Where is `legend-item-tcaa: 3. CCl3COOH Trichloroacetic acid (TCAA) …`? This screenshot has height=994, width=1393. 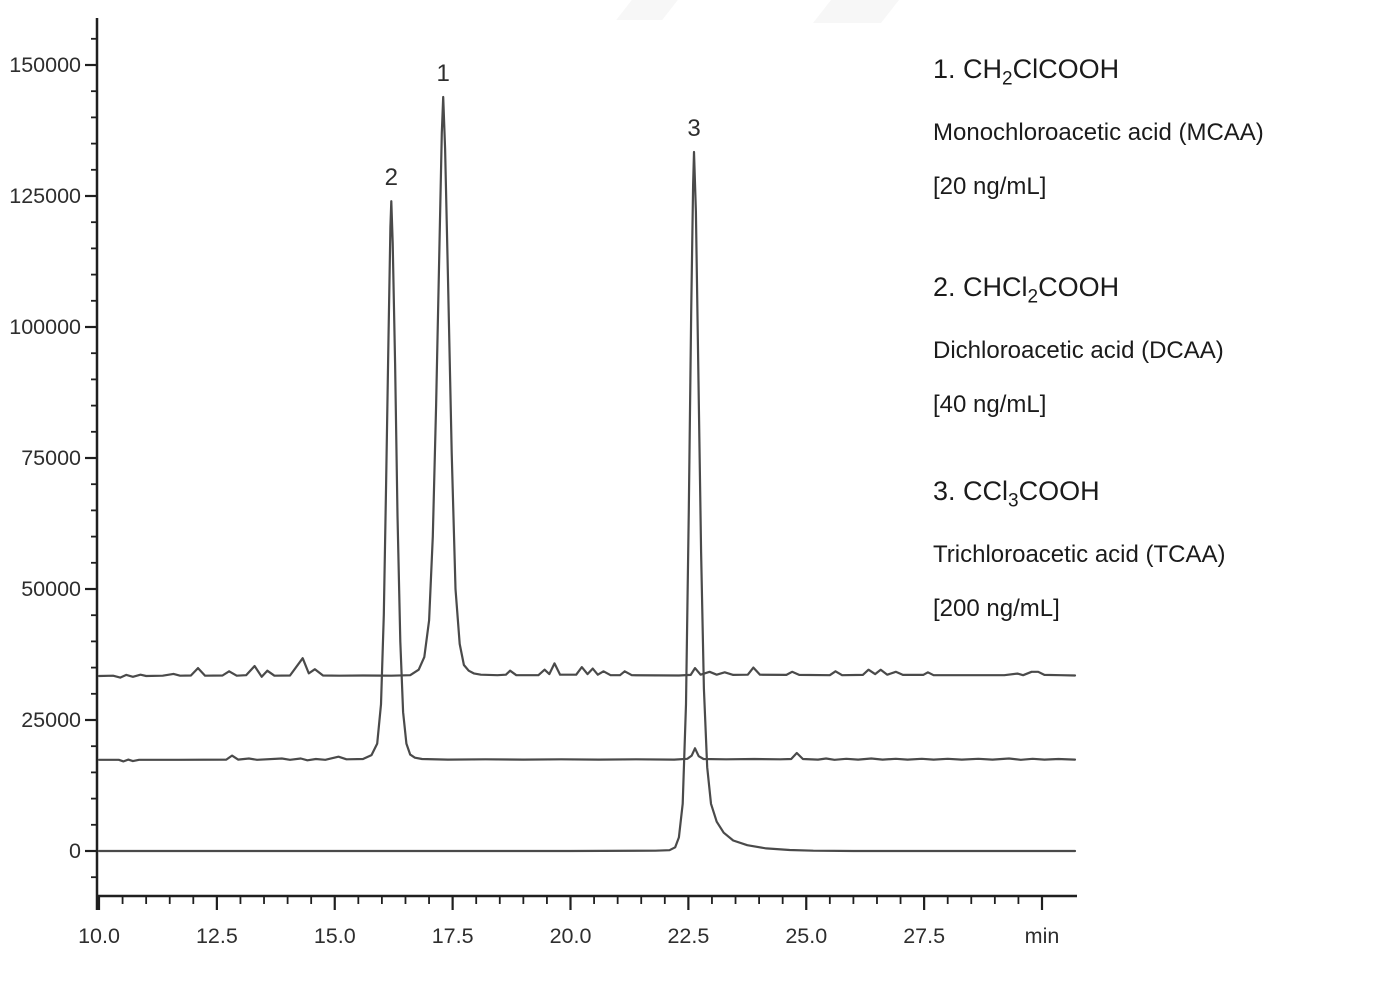 legend-item-tcaa: 3. CCl3COOH Trichloroacetic acid (TCAA) … is located at coordinates (1079, 550).